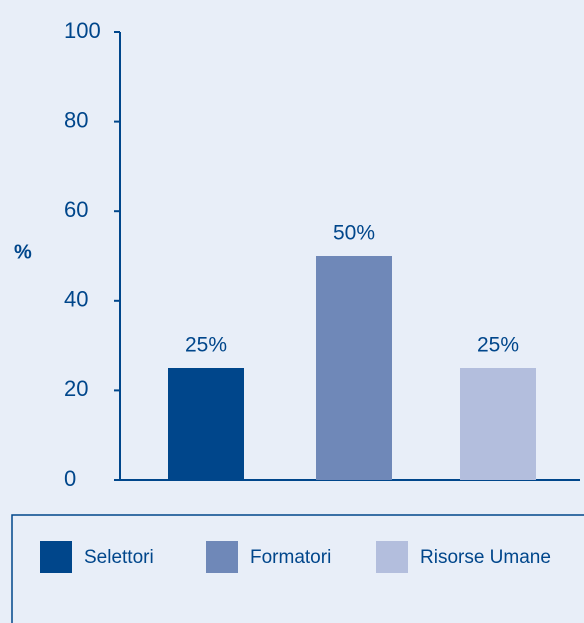 The height and width of the screenshot is (623, 584). What do you see at coordinates (76, 119) in the screenshot?
I see `y-tick-label: 80` at bounding box center [76, 119].